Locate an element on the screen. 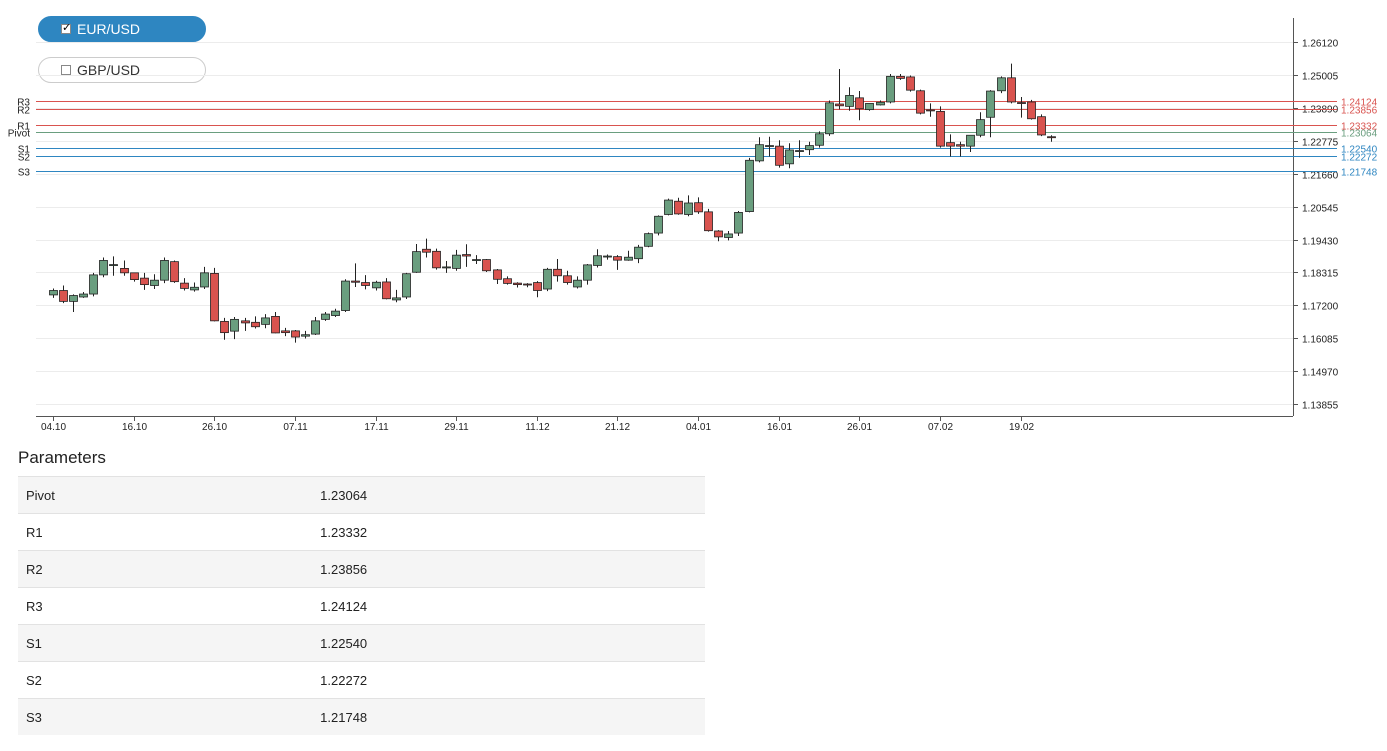  y-tick-label: 1.22775 is located at coordinates (1320, 143).